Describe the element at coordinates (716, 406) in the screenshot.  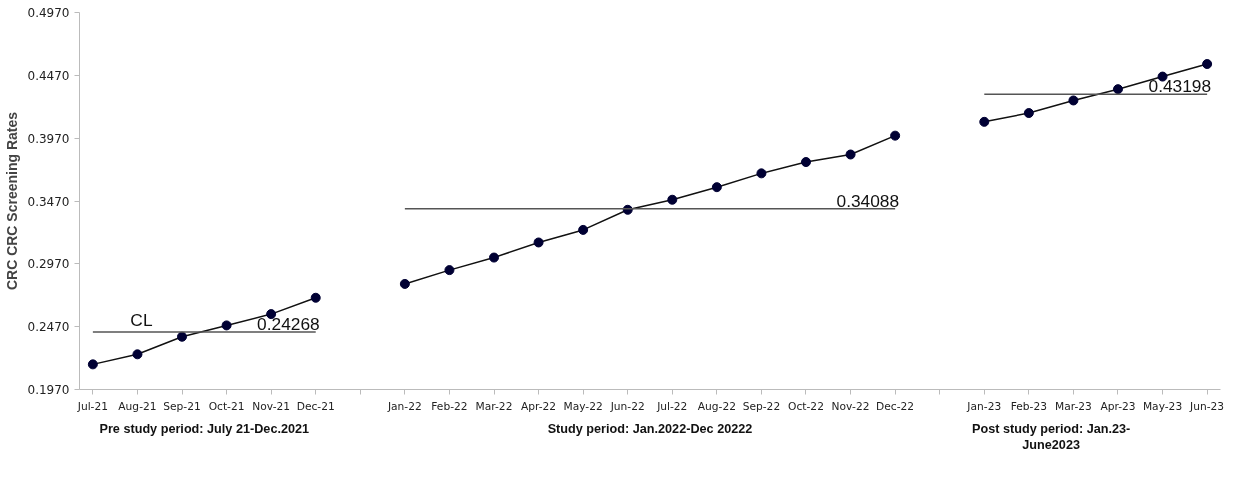
I see `x-tick-label: Aug-22` at that location.